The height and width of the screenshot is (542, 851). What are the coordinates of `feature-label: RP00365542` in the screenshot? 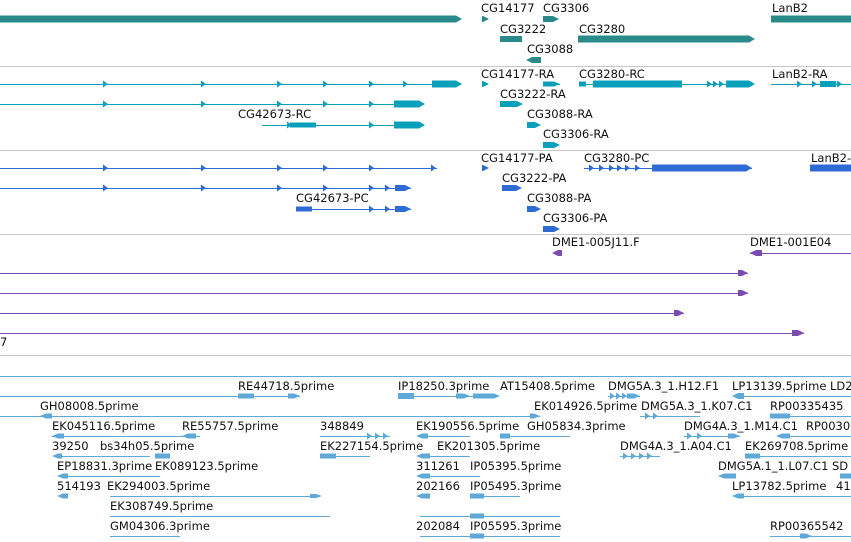 It's located at (806, 526).